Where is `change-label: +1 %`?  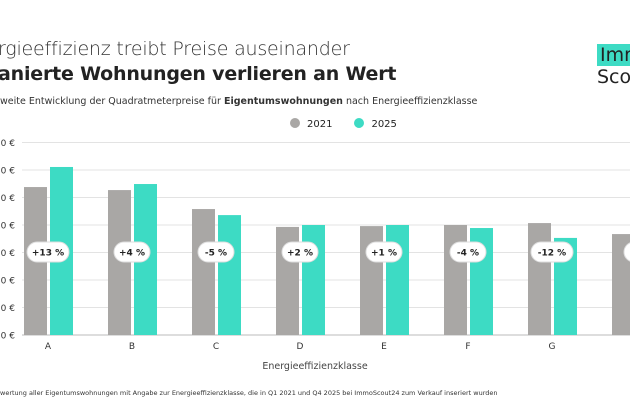
change-label: +1 % is located at coordinates (384, 254).